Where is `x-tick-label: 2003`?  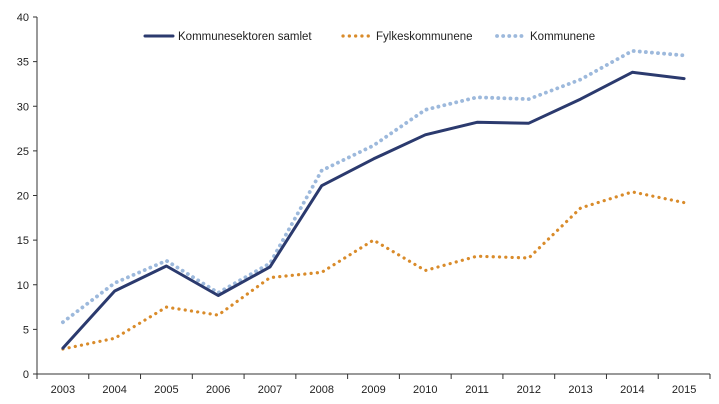
x-tick-label: 2003 is located at coordinates (63, 390).